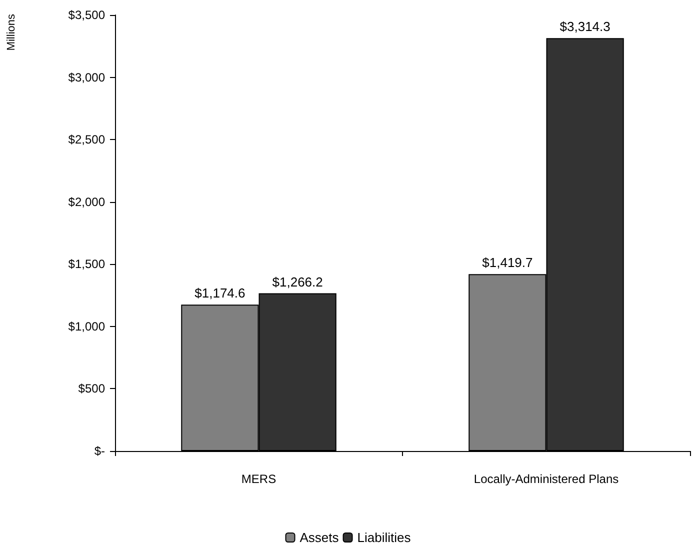 The width and height of the screenshot is (696, 557). Describe the element at coordinates (92, 389) in the screenshot. I see `y-tick-label: $500` at that location.